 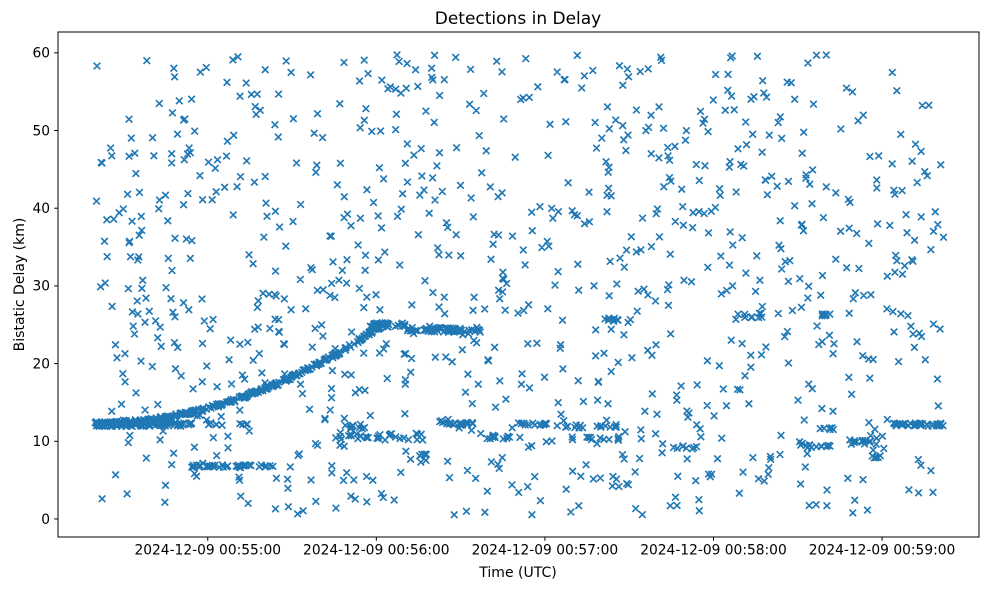 What do you see at coordinates (41, 54) in the screenshot?
I see `y-tick-label: 60` at bounding box center [41, 54].